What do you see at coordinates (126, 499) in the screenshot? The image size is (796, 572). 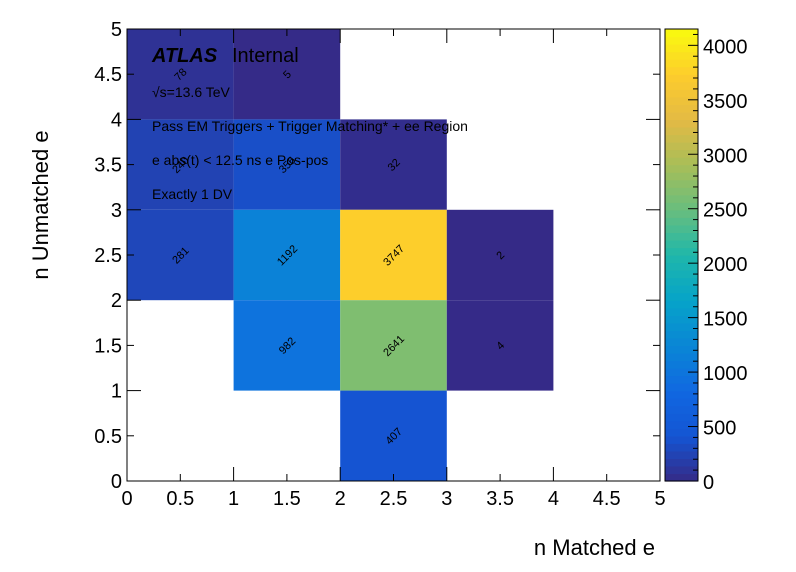 I see `x-tick-label: 0` at bounding box center [126, 499].